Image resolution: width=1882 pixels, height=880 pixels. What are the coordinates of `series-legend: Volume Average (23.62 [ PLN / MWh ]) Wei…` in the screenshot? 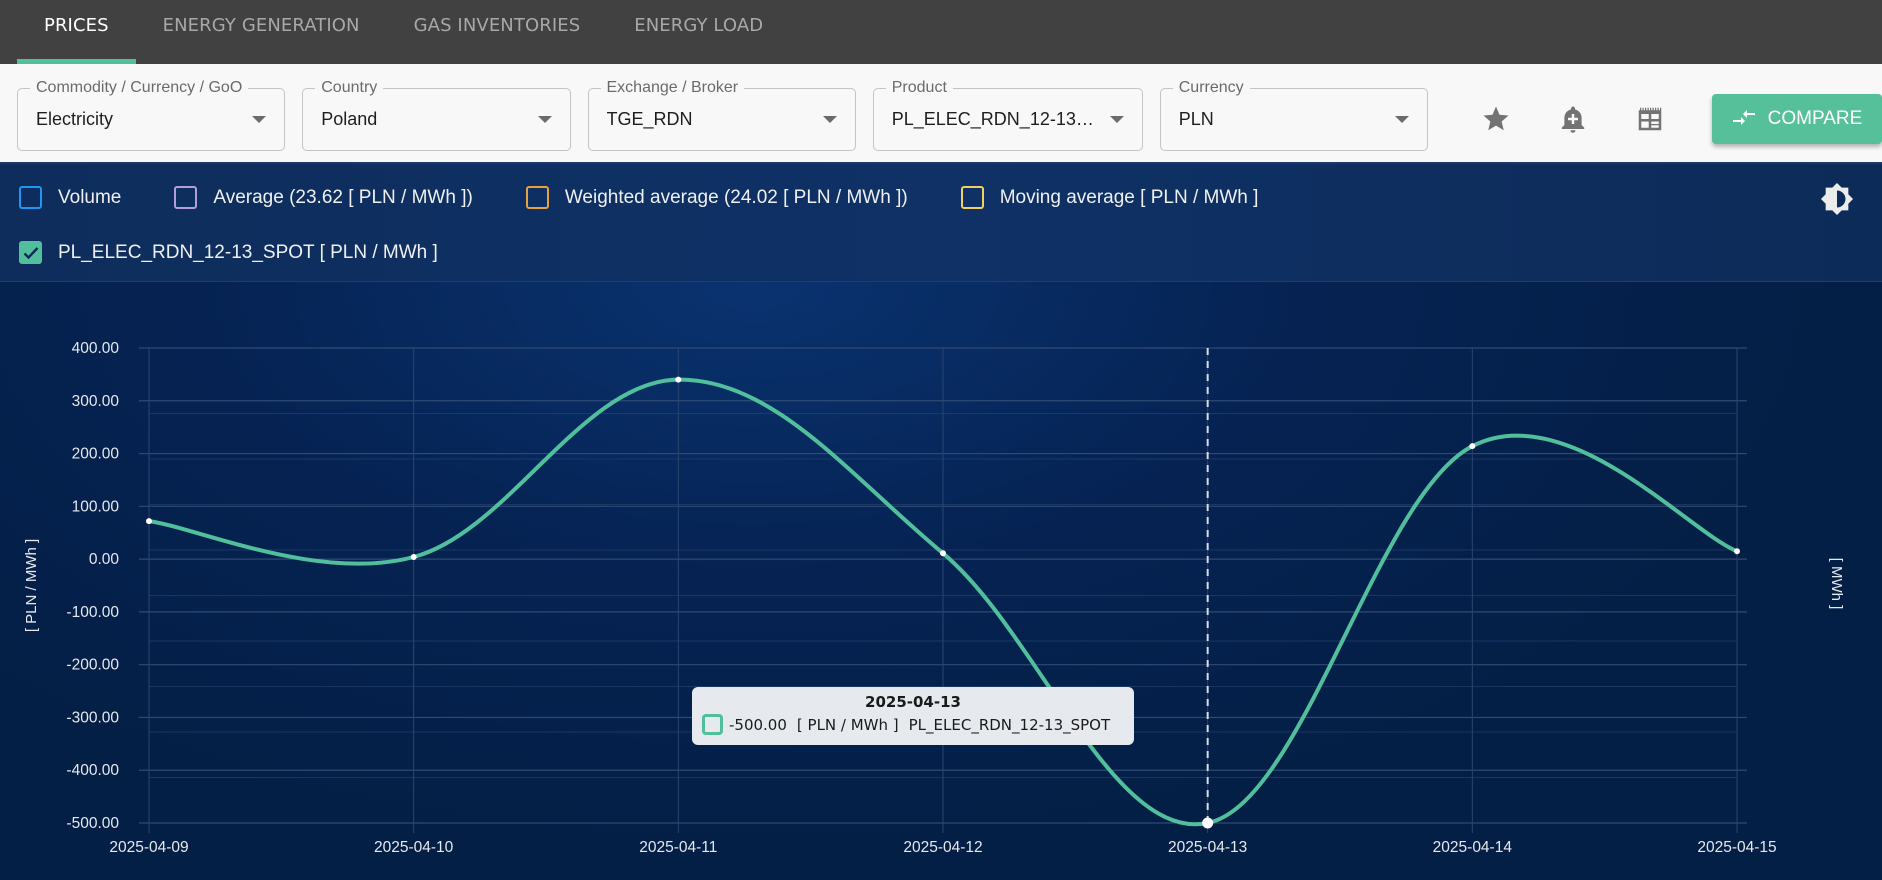 It's located at (941, 223).